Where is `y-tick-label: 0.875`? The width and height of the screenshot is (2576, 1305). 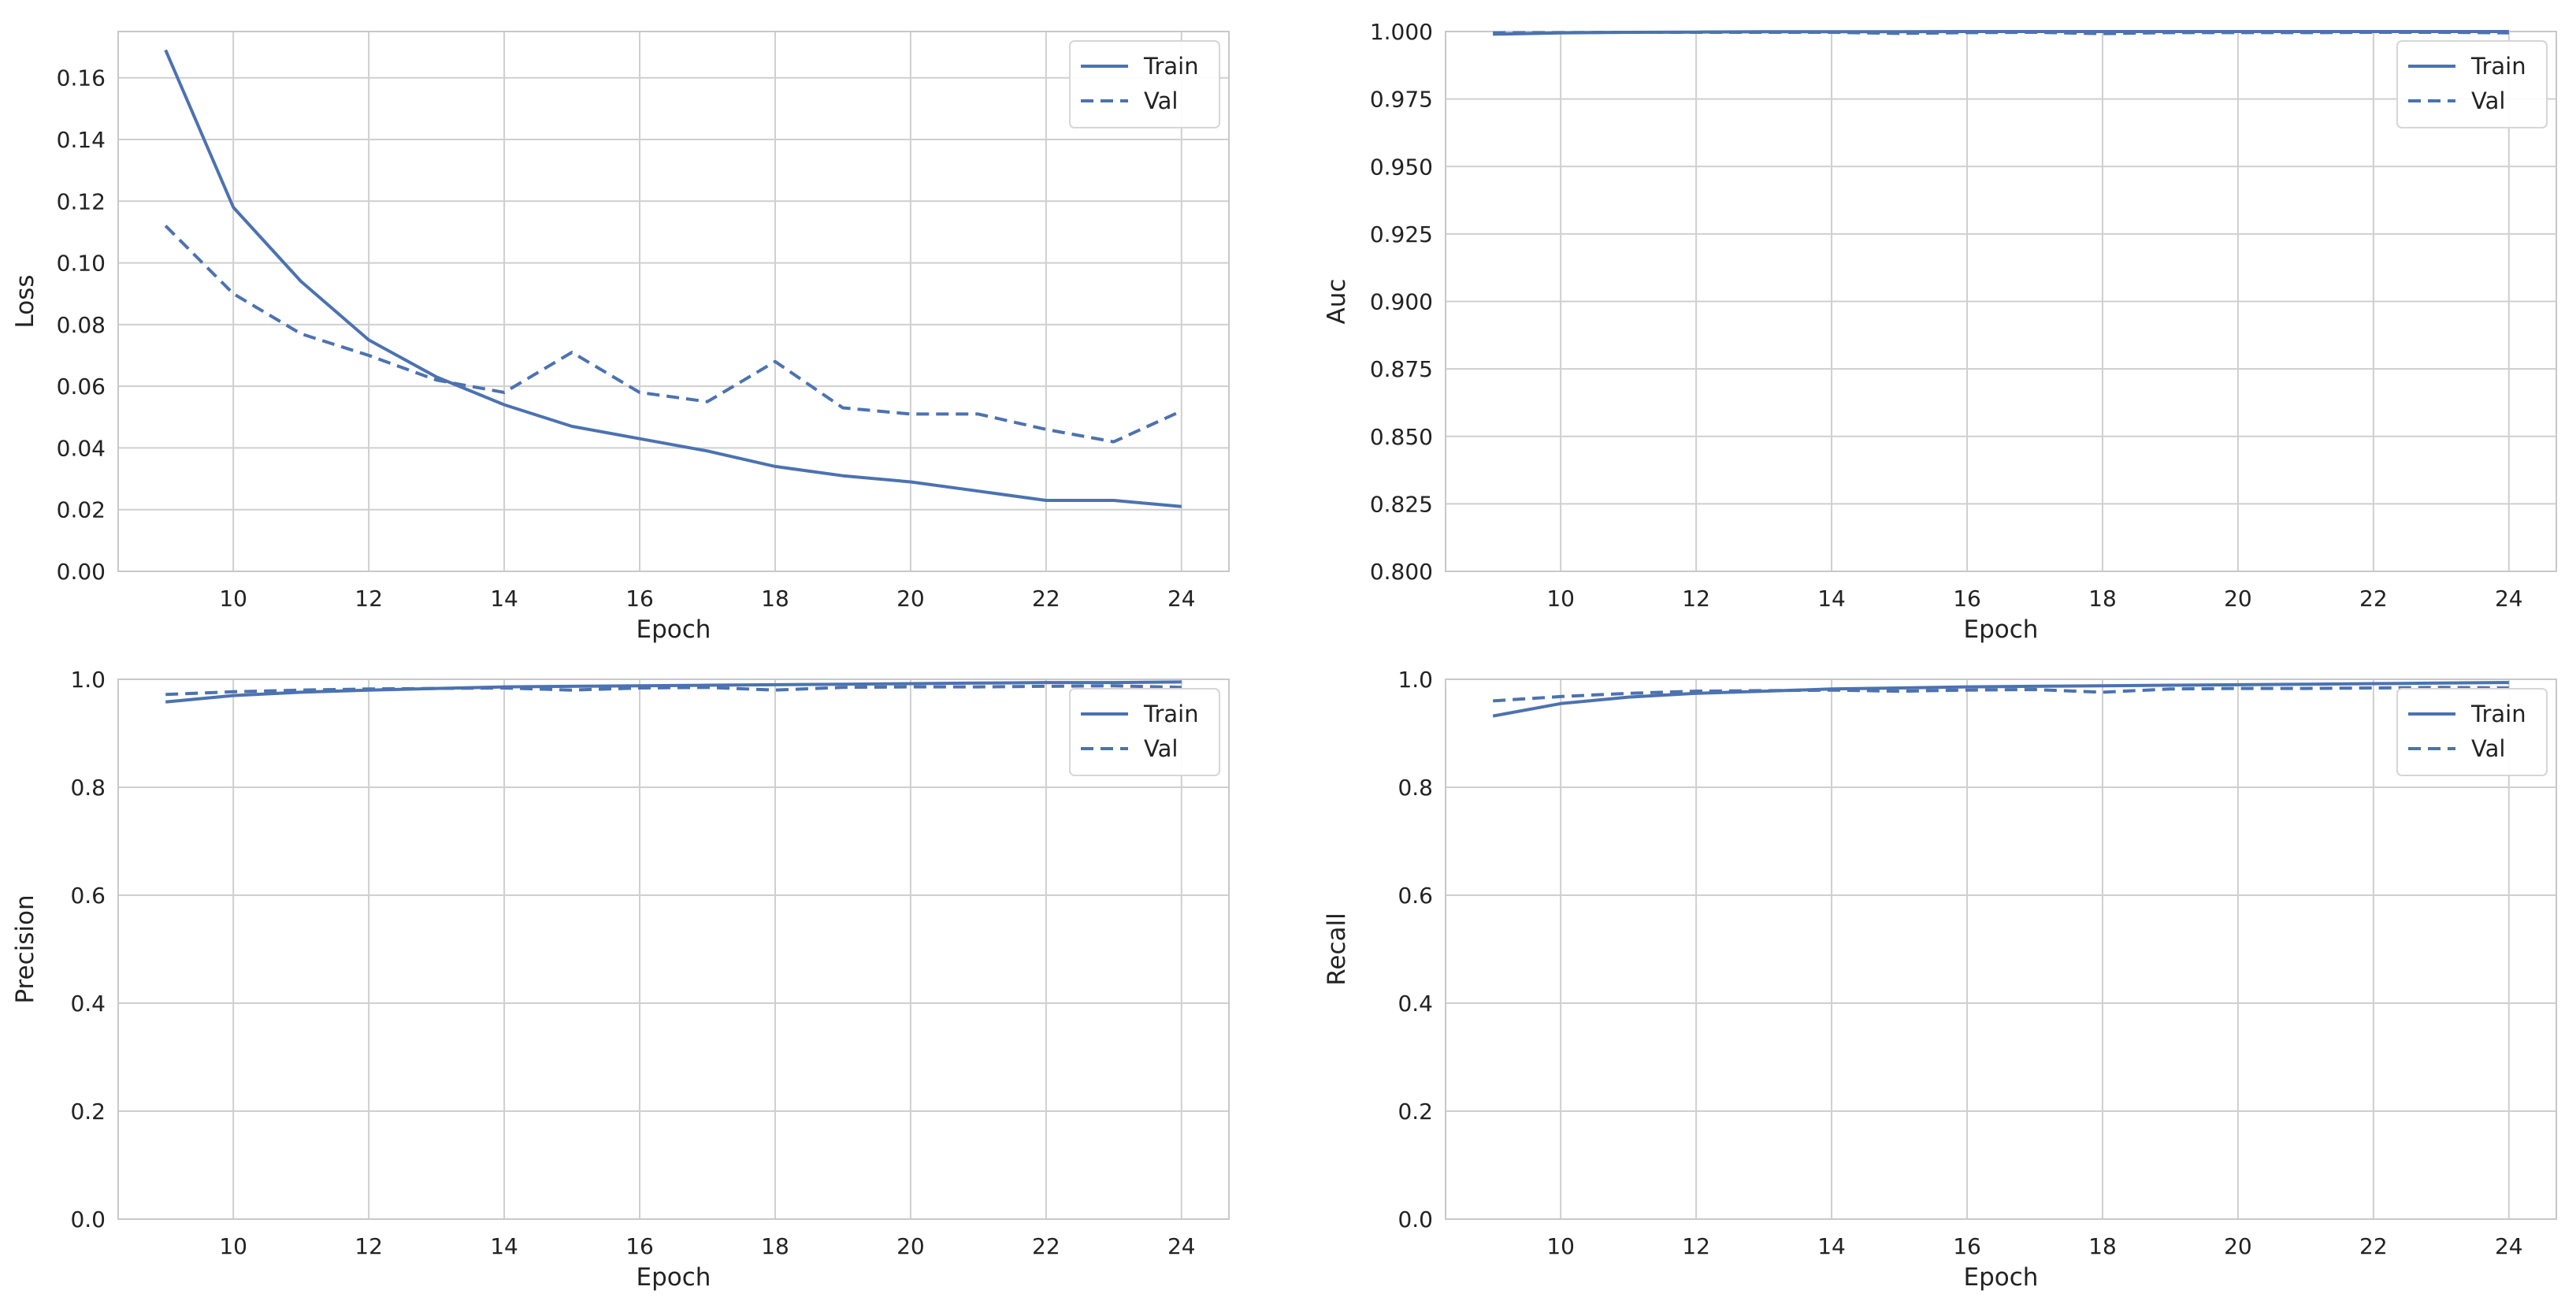 y-tick-label: 0.875 is located at coordinates (1401, 369).